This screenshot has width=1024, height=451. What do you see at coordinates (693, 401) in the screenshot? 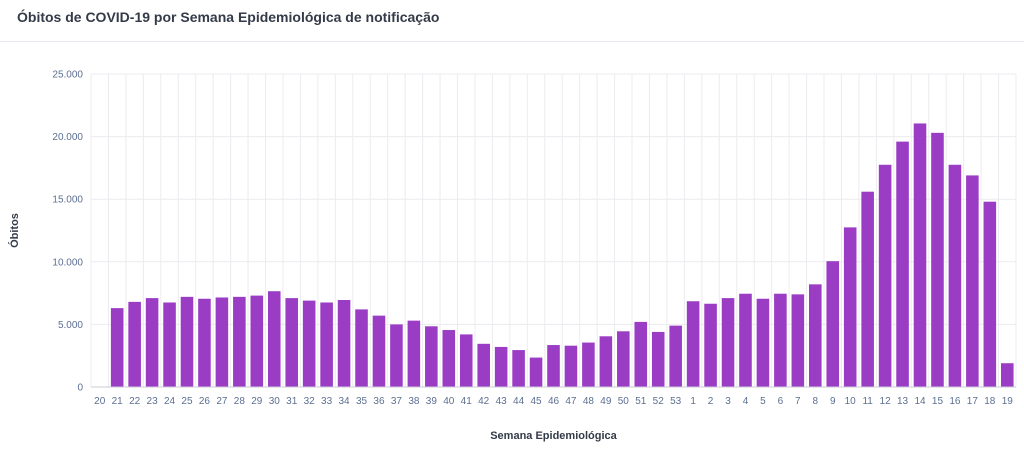
I see `x-tick-label: 1` at bounding box center [693, 401].